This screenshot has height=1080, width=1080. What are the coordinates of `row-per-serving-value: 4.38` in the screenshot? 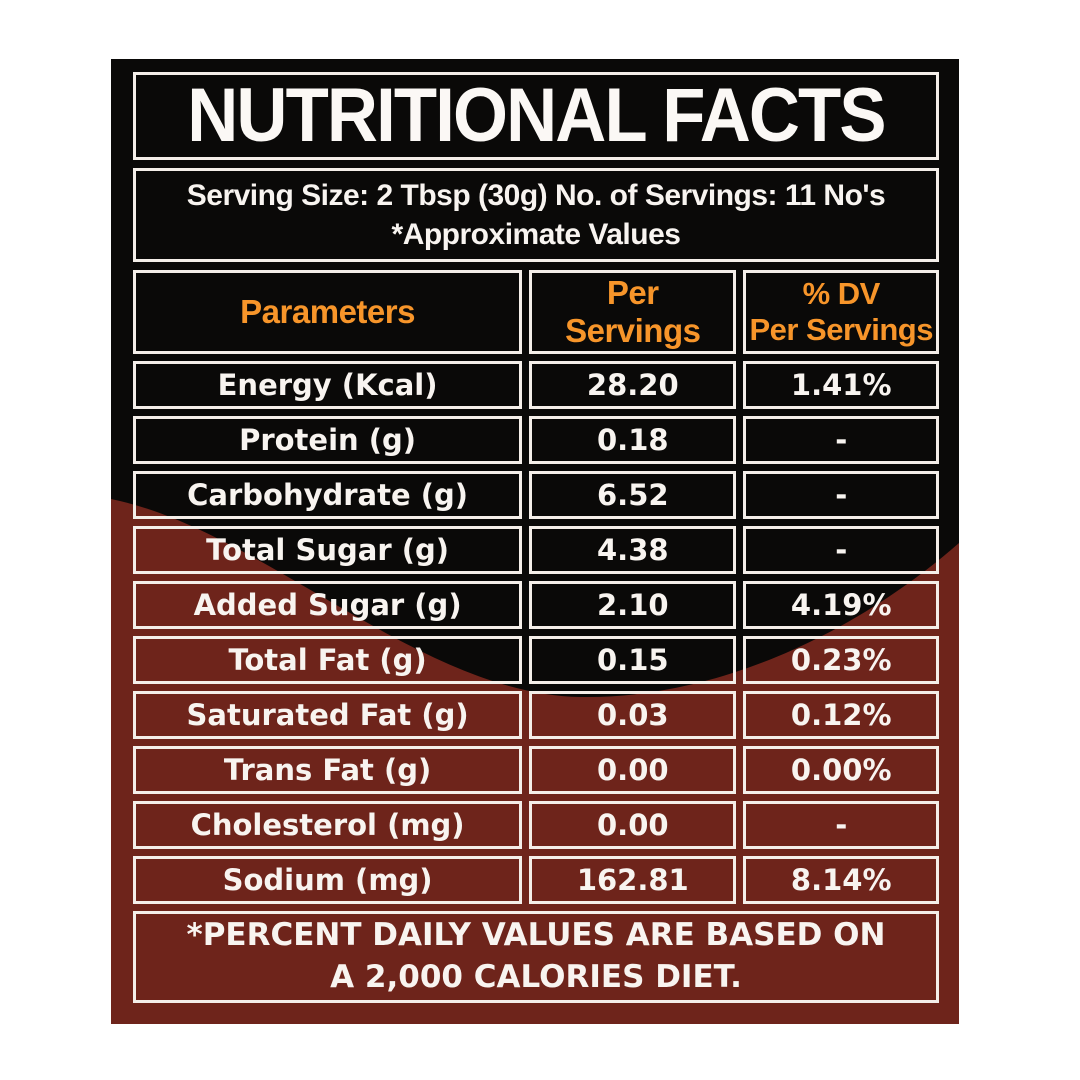 It's located at (633, 550).